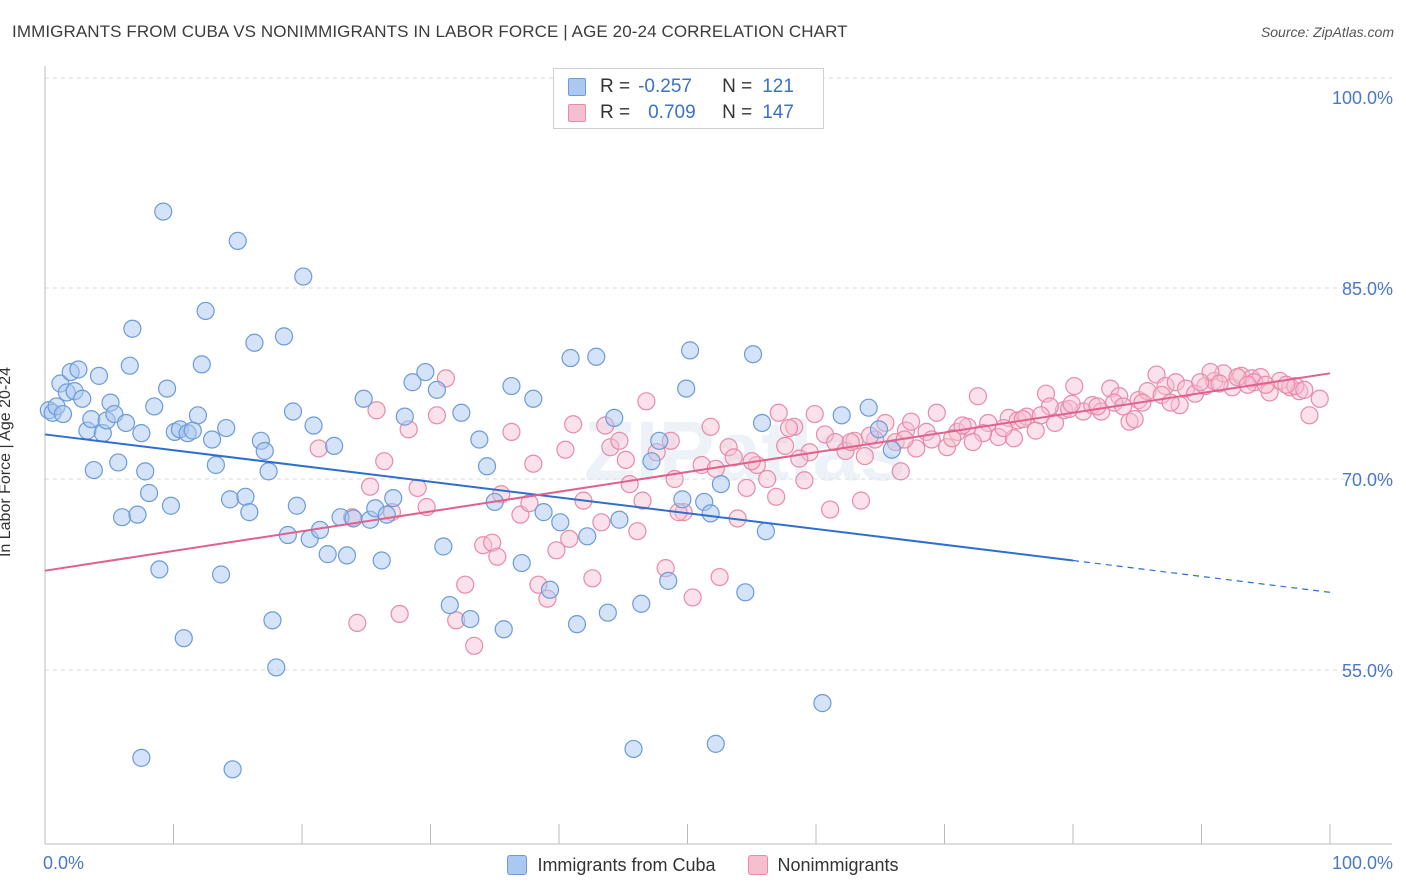  What do you see at coordinates (688, 98) in the screenshot?
I see `stats-legend: R = -0.257 N = 121 R = 0.709 N = 147` at bounding box center [688, 98].